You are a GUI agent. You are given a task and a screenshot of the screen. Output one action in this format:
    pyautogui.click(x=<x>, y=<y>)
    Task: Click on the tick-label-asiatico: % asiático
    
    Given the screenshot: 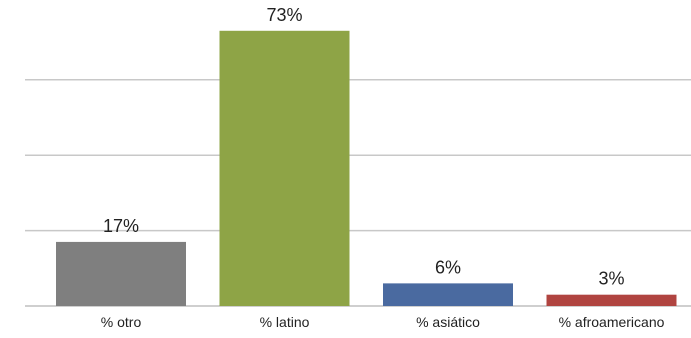 What is the action you would take?
    pyautogui.click(x=448, y=322)
    